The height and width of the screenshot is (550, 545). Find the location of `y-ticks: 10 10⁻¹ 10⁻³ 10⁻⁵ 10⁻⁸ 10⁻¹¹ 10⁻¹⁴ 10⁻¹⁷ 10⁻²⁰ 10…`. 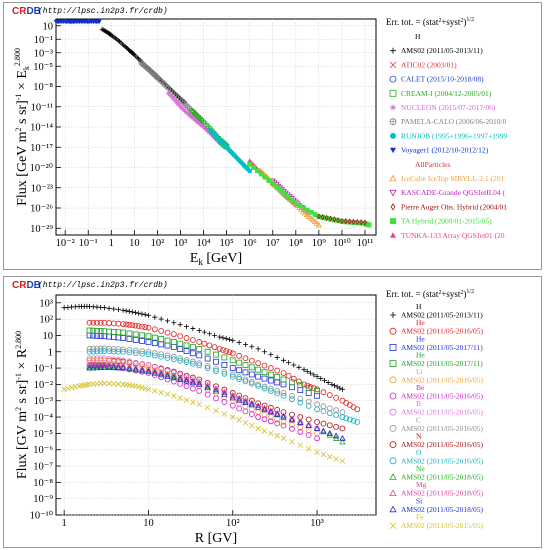

y-ticks: 10 10⁻¹ 10⁻³ 10⁻⁵ 10⁻⁸ 10⁻¹¹ 10⁻¹⁴ 10⁻¹⁷ 10⁻²⁰ 10… is located at coordinates (45, 128).